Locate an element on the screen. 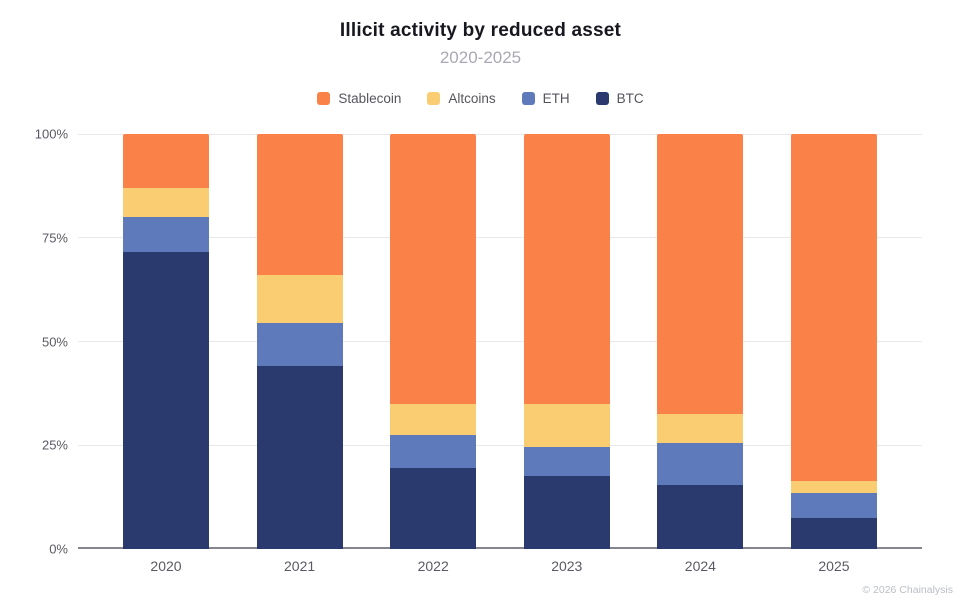 Image resolution: width=961 pixels, height=604 pixels. x-axis-label-2022: 2022 is located at coordinates (433, 566).